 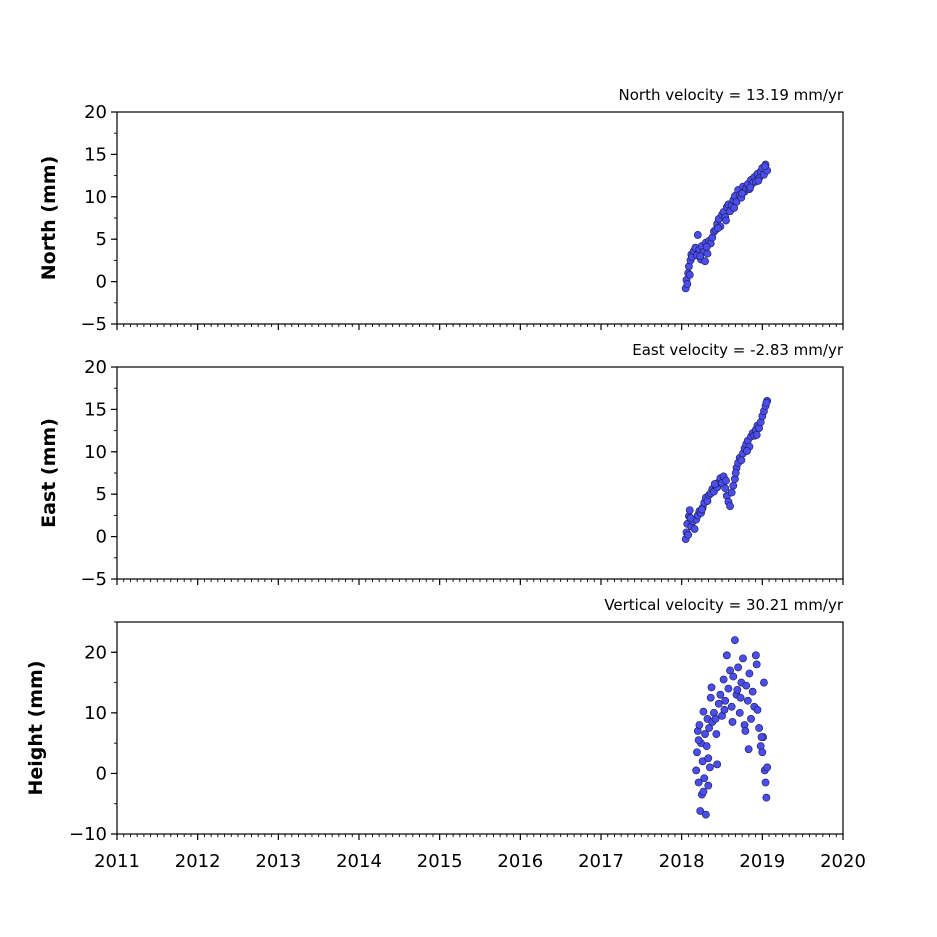 I want to click on east-y-tick-label: 0, so click(x=101, y=537).